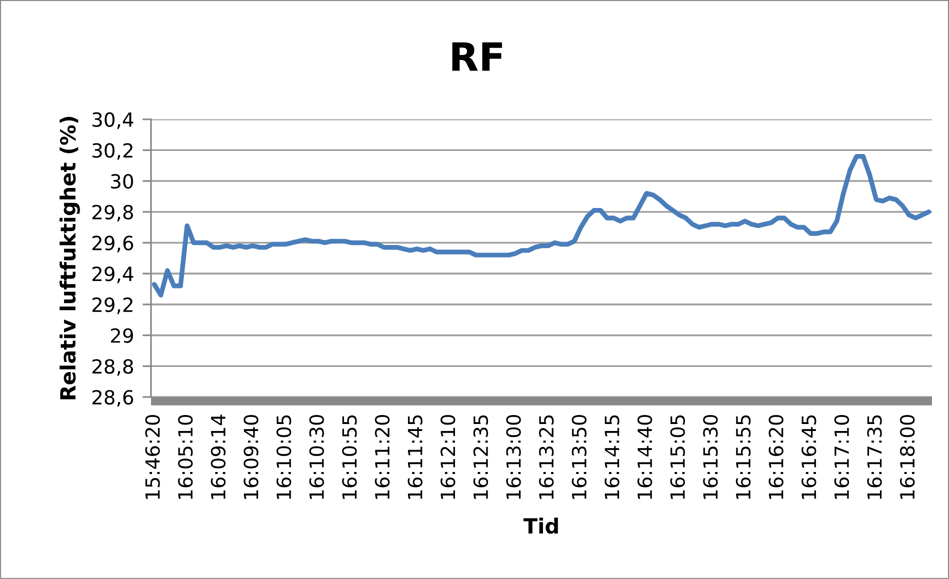 Image resolution: width=949 pixels, height=579 pixels. I want to click on x-tick-label: 16:16:20, so click(776, 456).